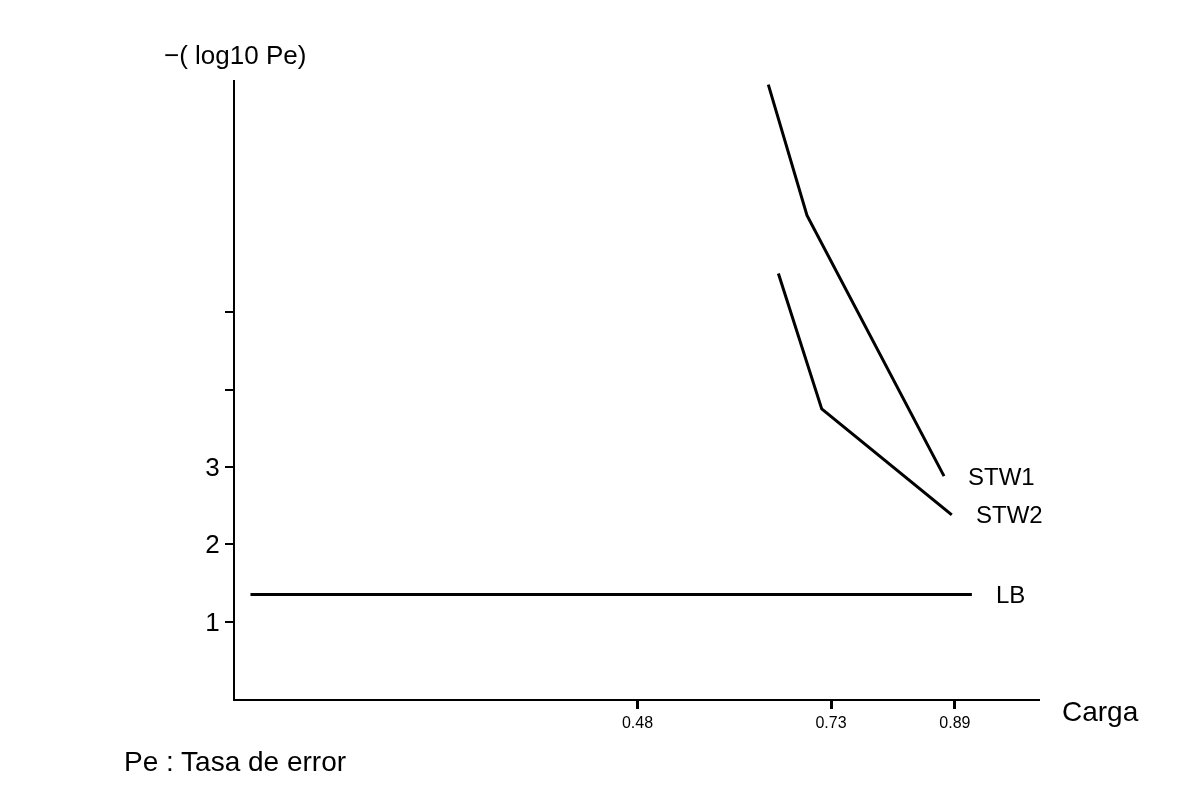  What do you see at coordinates (212, 544) in the screenshot?
I see `y-tick-label: 2` at bounding box center [212, 544].